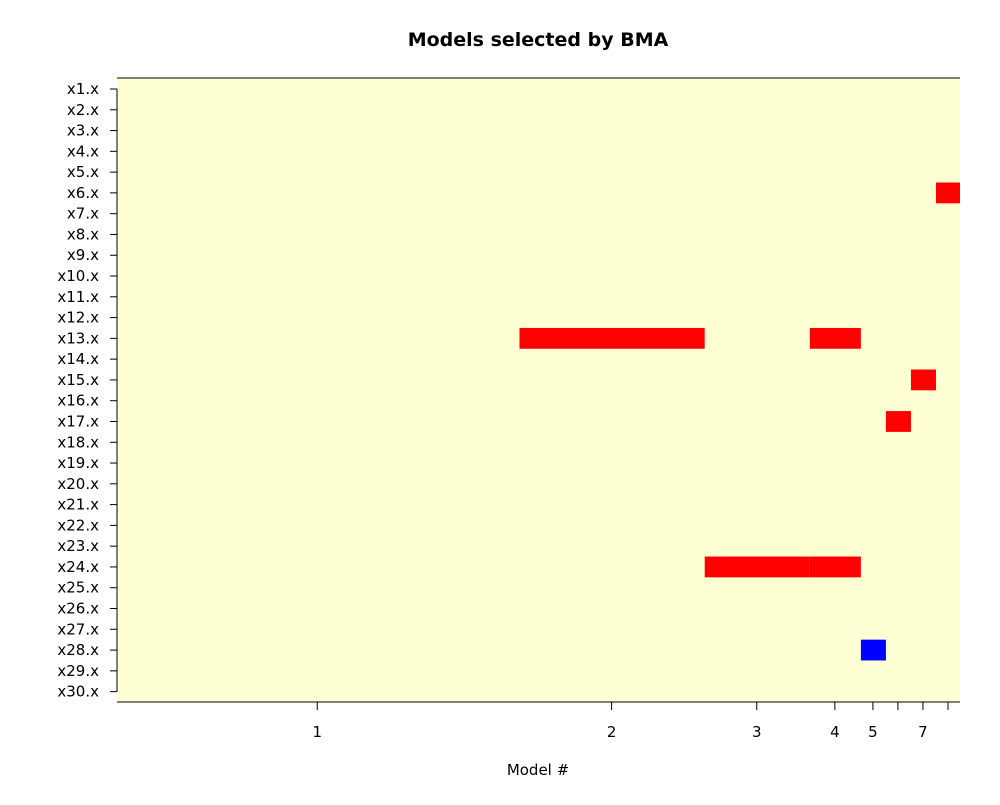 Image resolution: width=1000 pixels, height=805 pixels. Describe the element at coordinates (757, 567) in the screenshot. I see `model-cell-3-x24-x` at that location.